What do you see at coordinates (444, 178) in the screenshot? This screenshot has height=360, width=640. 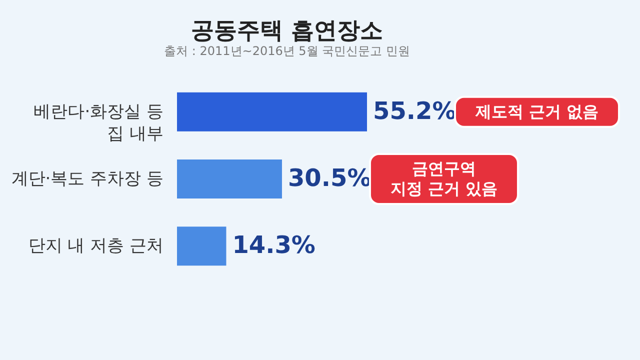 I see `text: 금연구역 지정 근거 있음` at bounding box center [444, 178].